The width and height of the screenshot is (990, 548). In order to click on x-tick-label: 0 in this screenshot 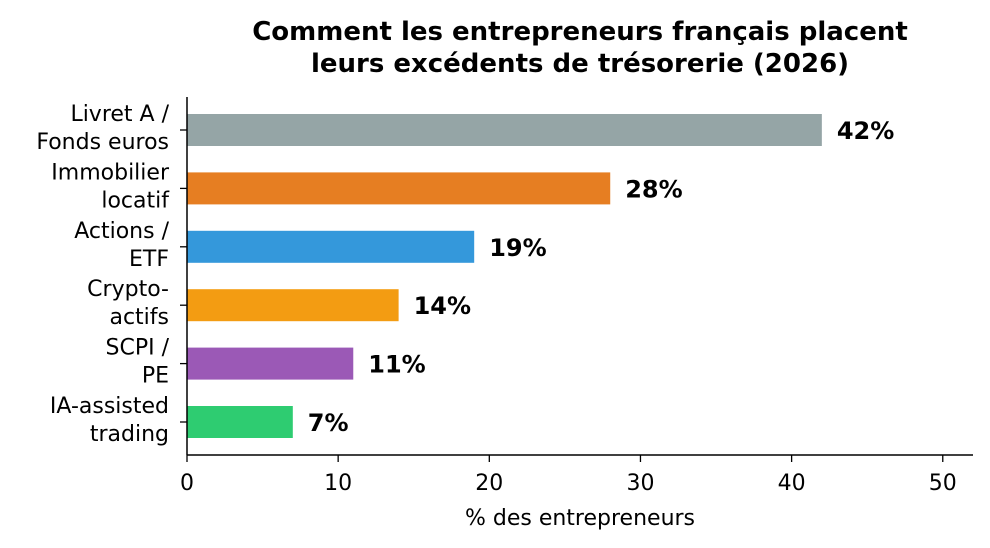, I will do `click(187, 483)`.